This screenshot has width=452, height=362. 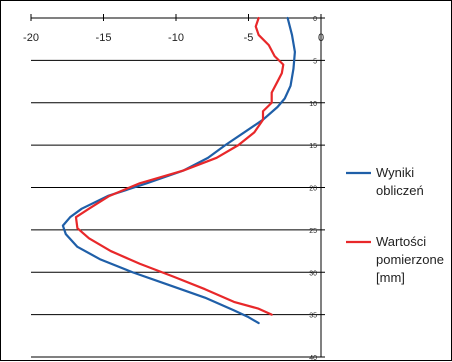 What do you see at coordinates (400, 190) in the screenshot?
I see `legend-label: obliczeń` at bounding box center [400, 190].